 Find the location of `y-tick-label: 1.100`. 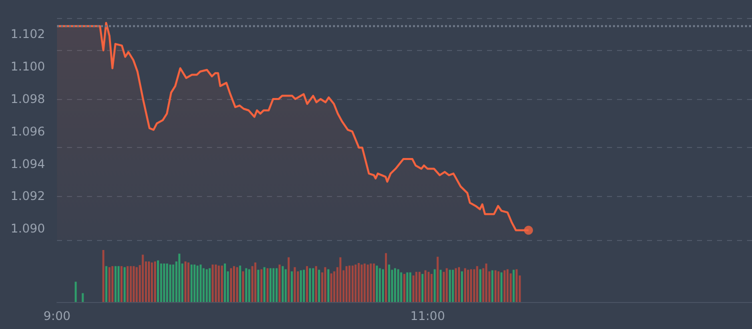

y-tick-label: 1.100 is located at coordinates (27, 67).